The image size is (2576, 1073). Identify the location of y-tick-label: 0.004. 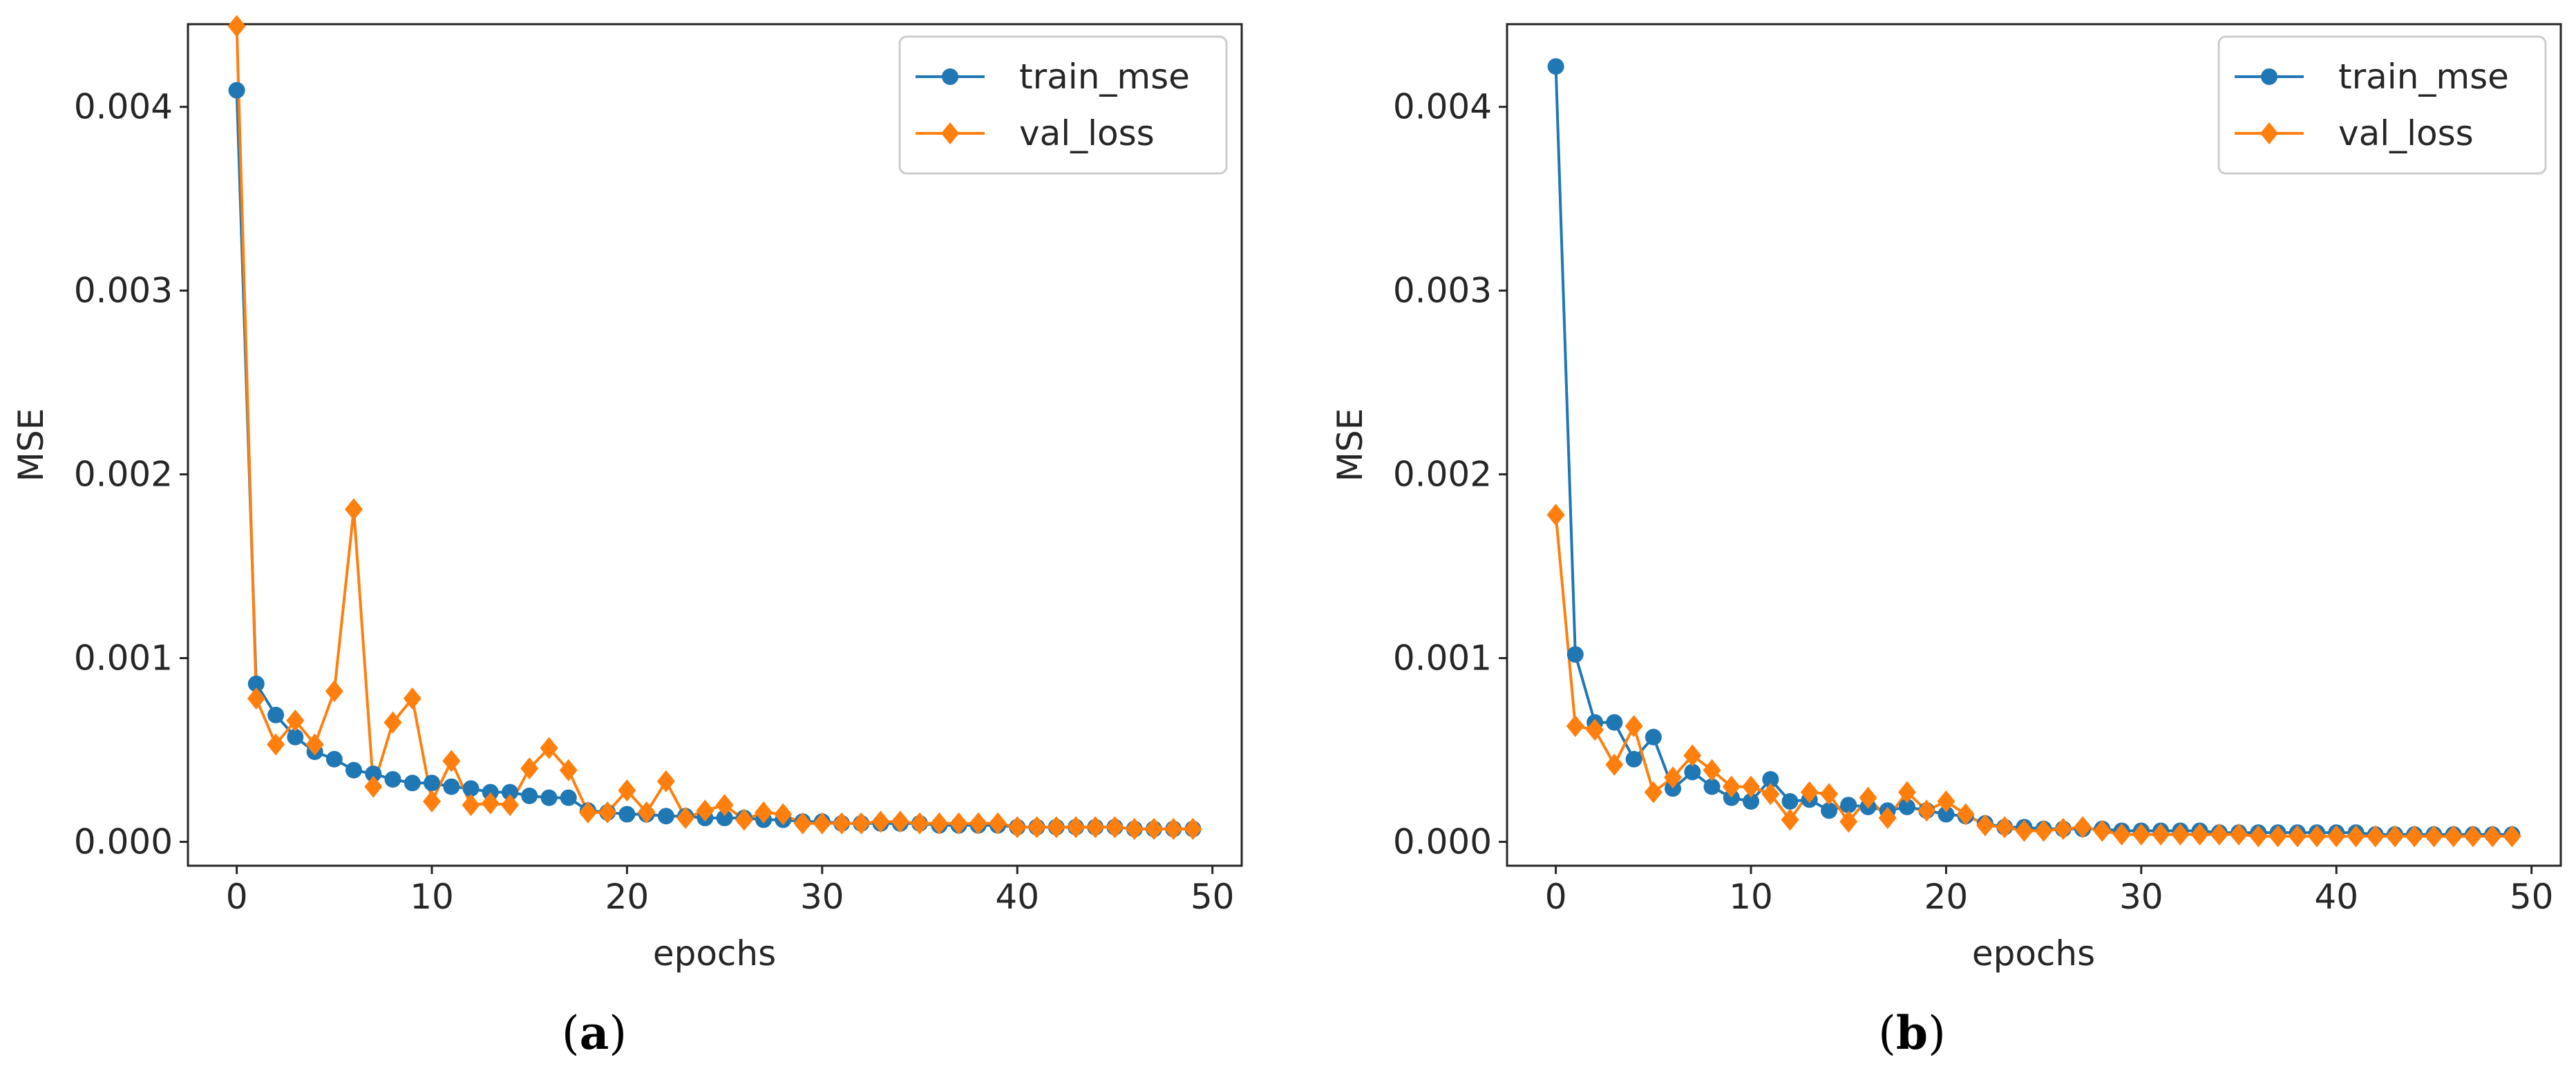
(1442, 107).